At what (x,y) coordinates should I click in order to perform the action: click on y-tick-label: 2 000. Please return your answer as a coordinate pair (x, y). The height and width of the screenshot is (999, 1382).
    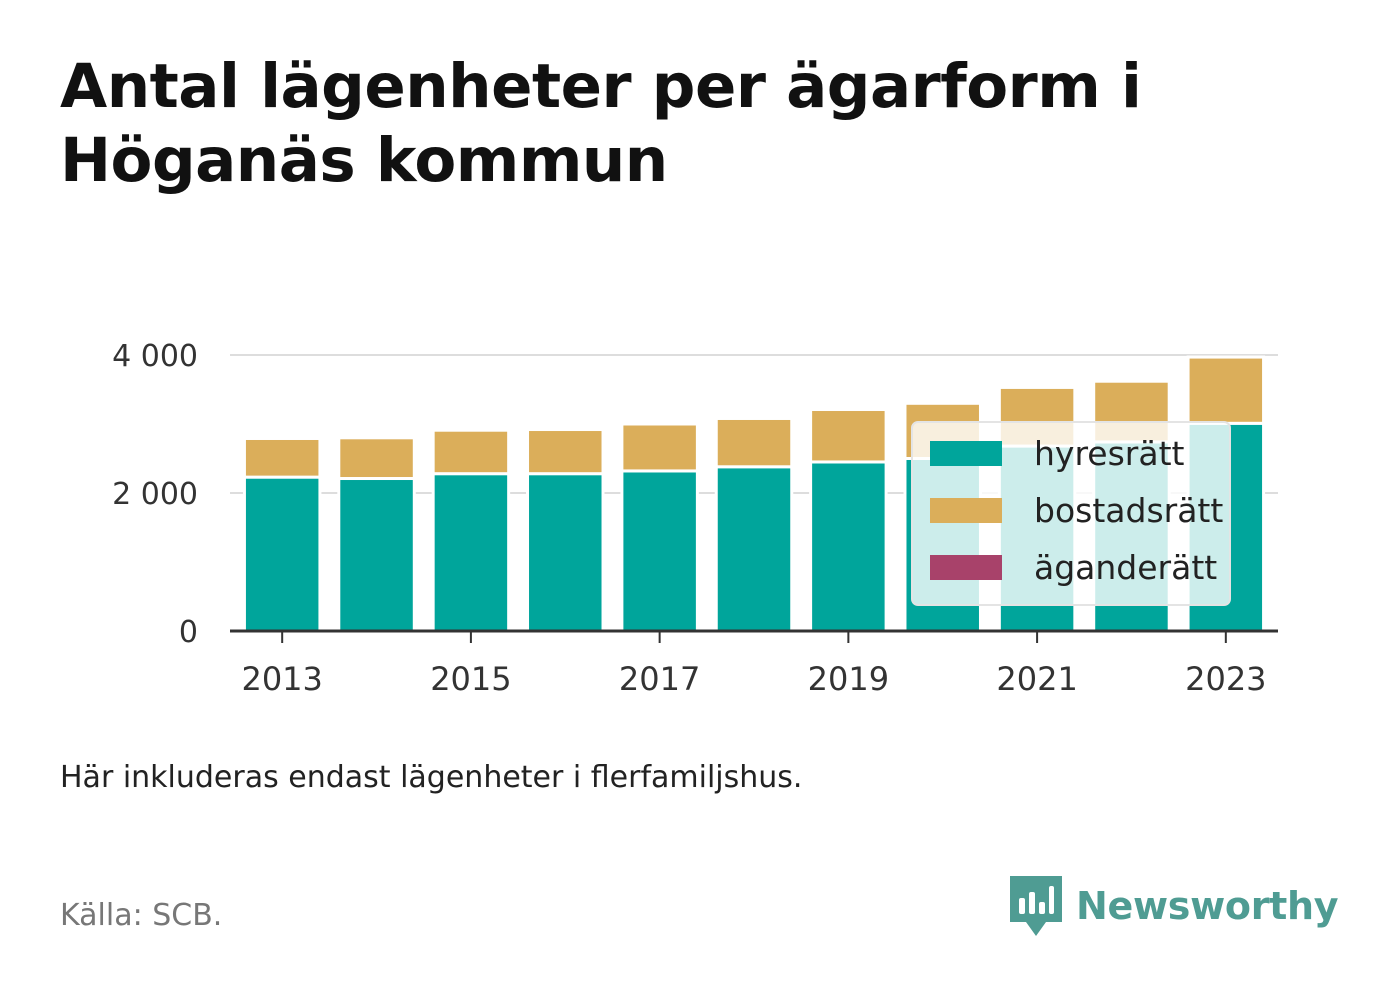
    Looking at the image, I should click on (155, 494).